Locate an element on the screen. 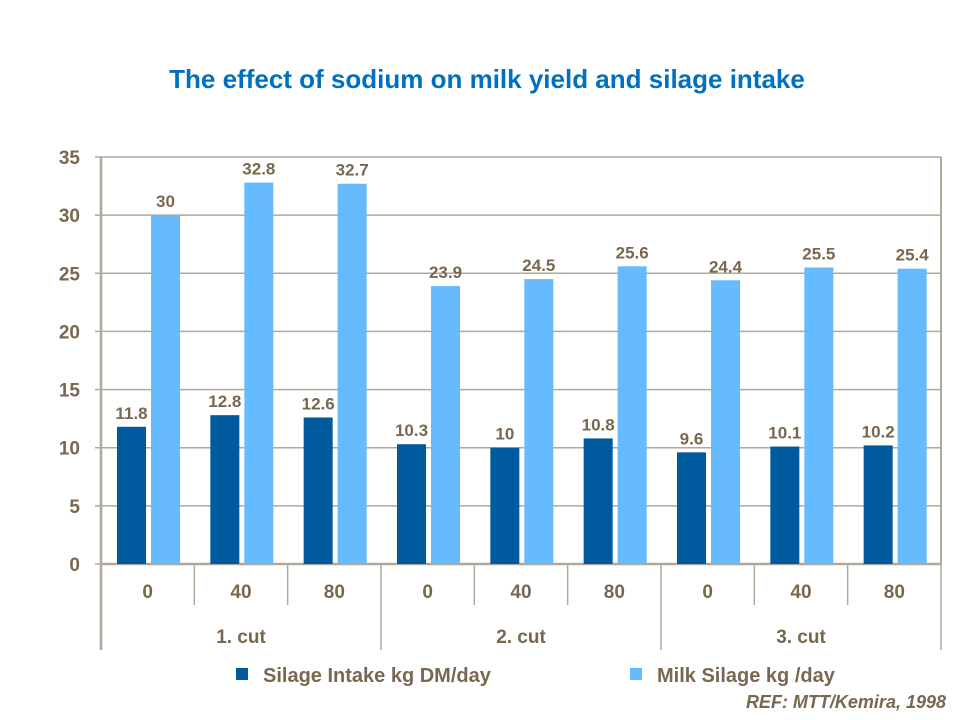  y-tick-label: 30 is located at coordinates (69, 216).